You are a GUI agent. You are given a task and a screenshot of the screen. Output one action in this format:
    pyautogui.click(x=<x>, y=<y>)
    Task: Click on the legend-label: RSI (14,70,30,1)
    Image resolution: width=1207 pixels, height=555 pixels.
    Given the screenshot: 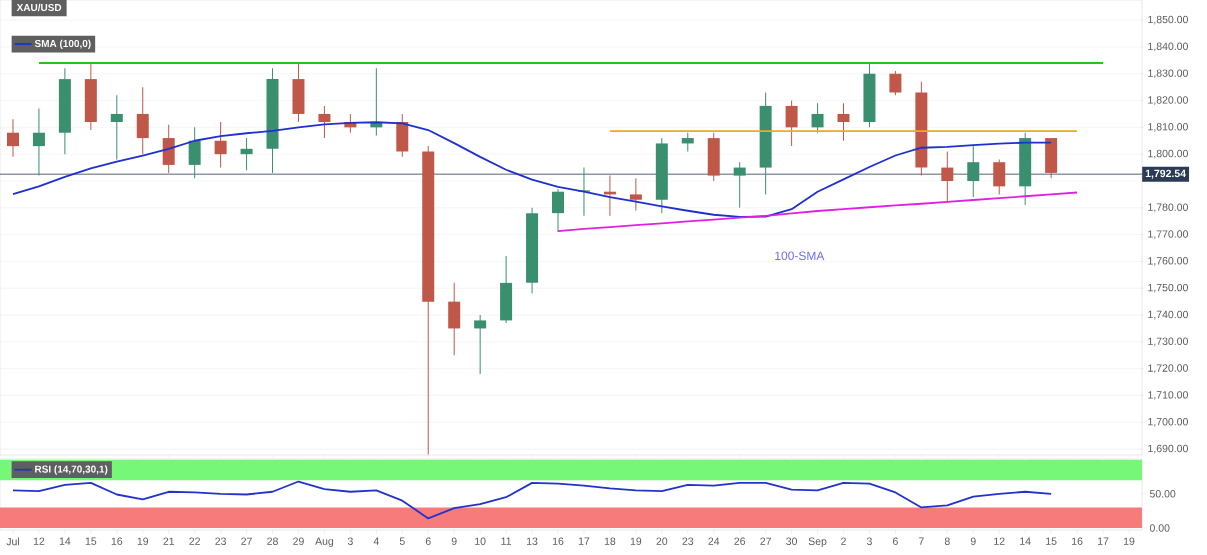 What is the action you would take?
    pyautogui.click(x=71, y=470)
    